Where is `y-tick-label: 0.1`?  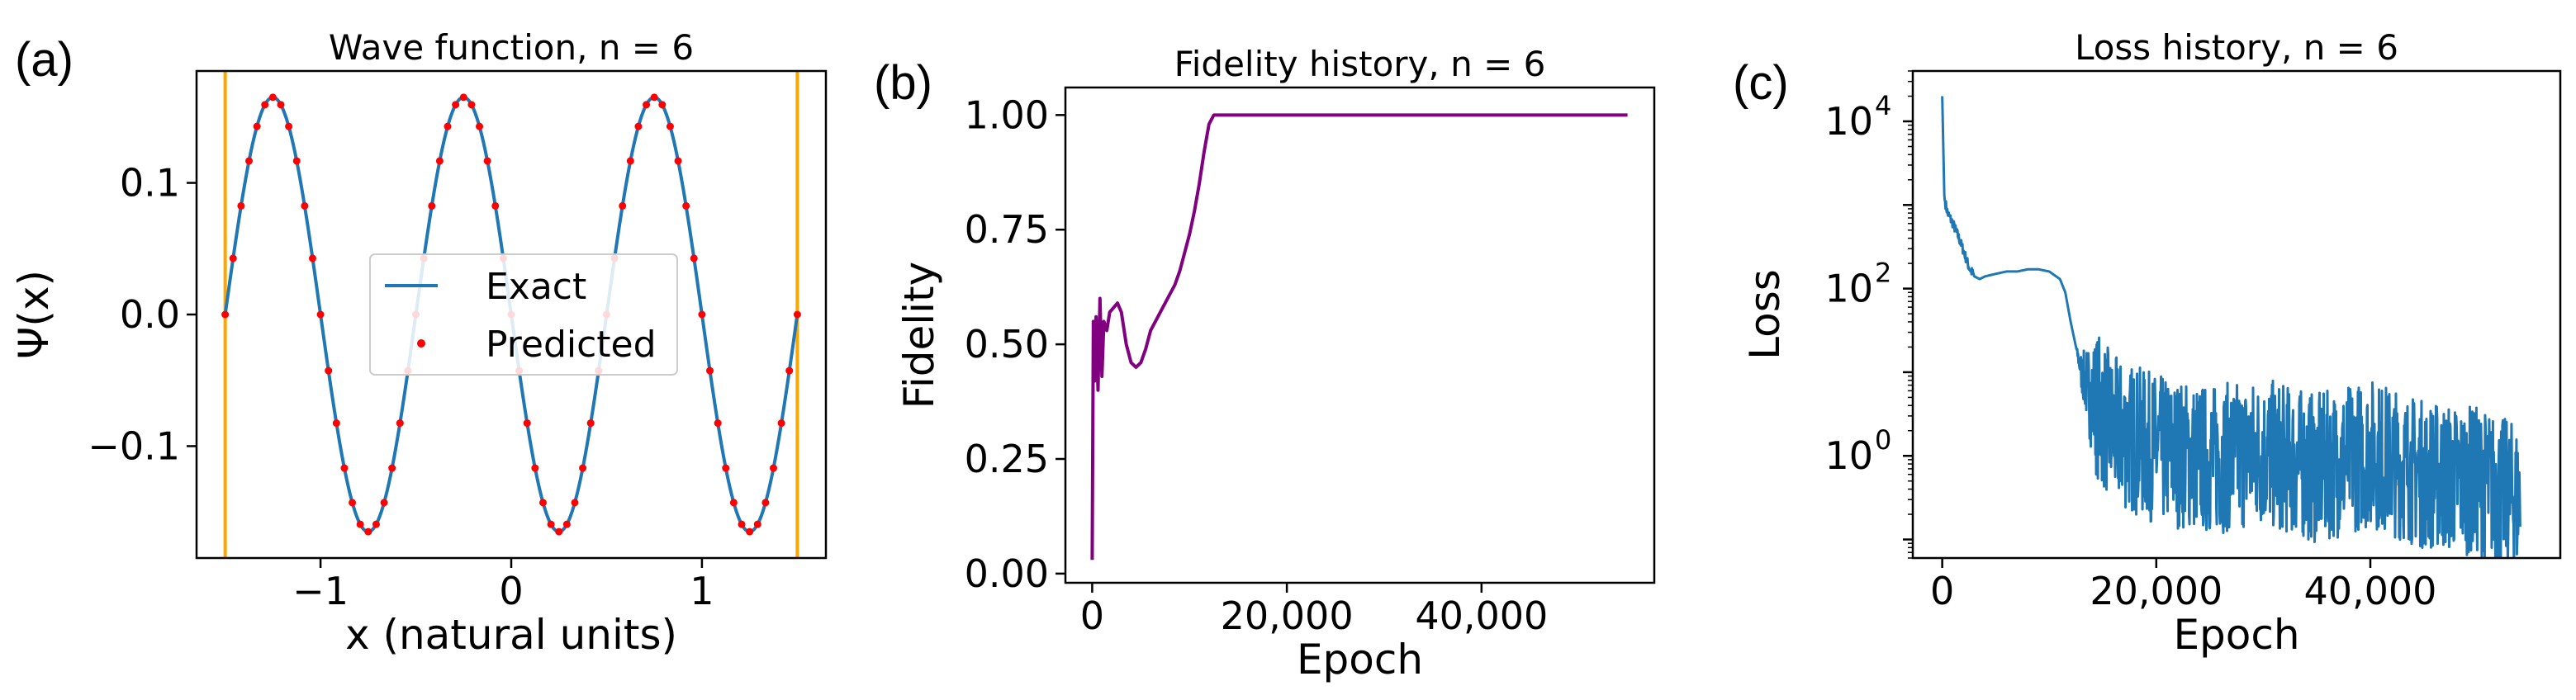 y-tick-label: 0.1 is located at coordinates (150, 184).